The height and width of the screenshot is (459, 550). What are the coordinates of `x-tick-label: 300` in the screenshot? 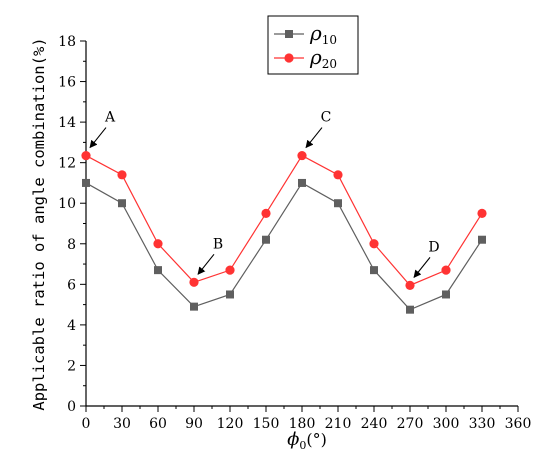 It's located at (446, 424).